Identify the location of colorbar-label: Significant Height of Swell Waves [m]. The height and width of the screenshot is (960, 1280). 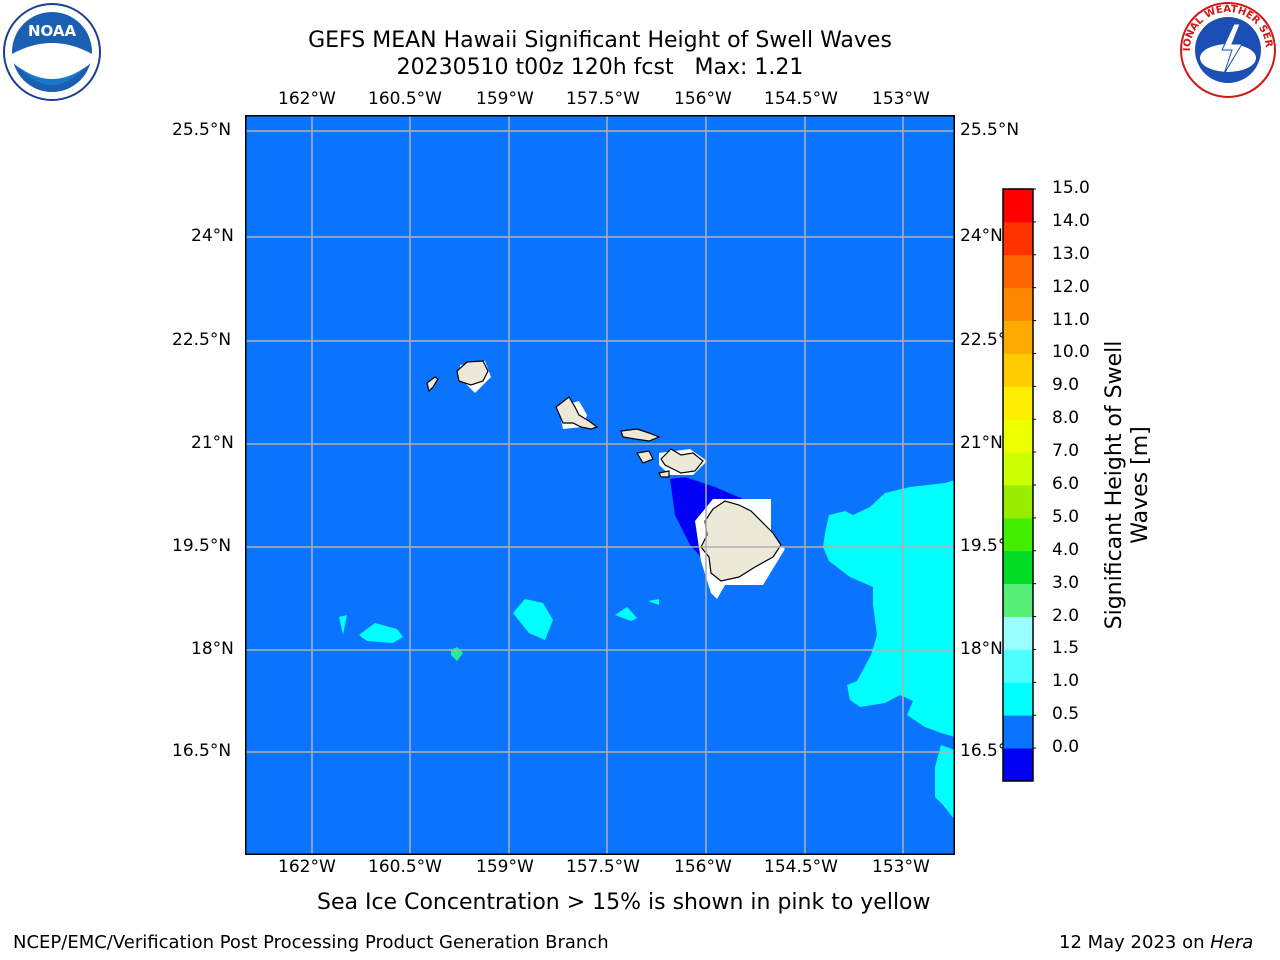
(1127, 485).